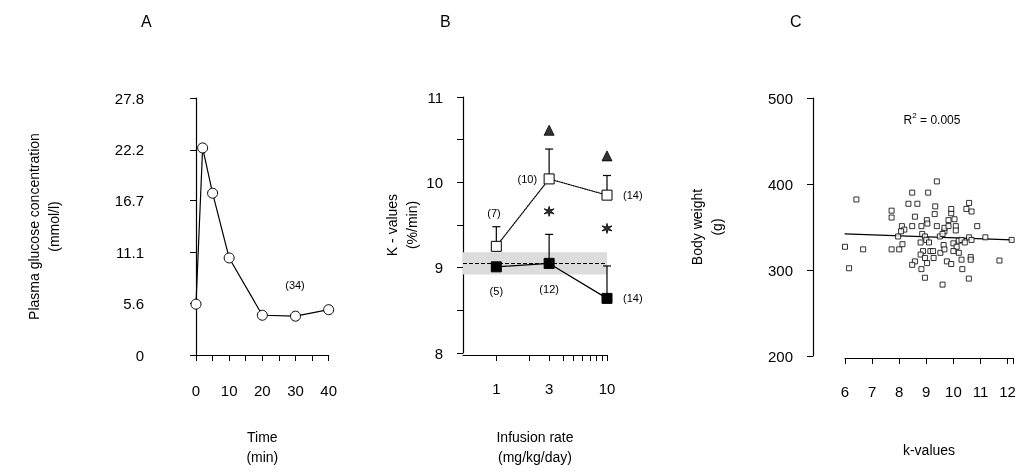 This screenshot has width=1025, height=472. What do you see at coordinates (445, 21) in the screenshot?
I see `chart-title: B` at bounding box center [445, 21].